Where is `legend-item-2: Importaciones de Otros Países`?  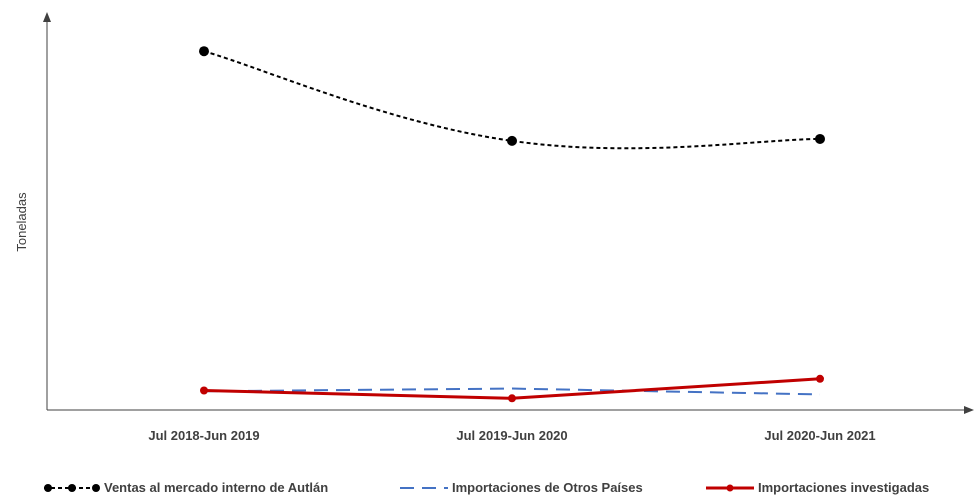 legend-item-2: Importaciones de Otros Países is located at coordinates (521, 487).